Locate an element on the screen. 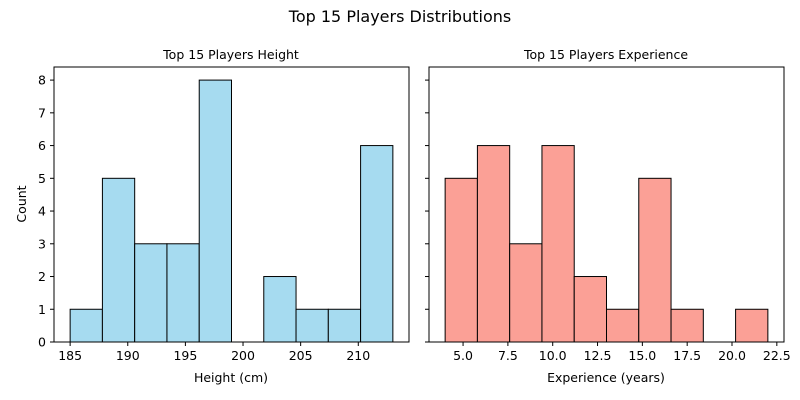 This screenshot has height=400, width=800. height-y-tick-label: 0 is located at coordinates (42, 342).